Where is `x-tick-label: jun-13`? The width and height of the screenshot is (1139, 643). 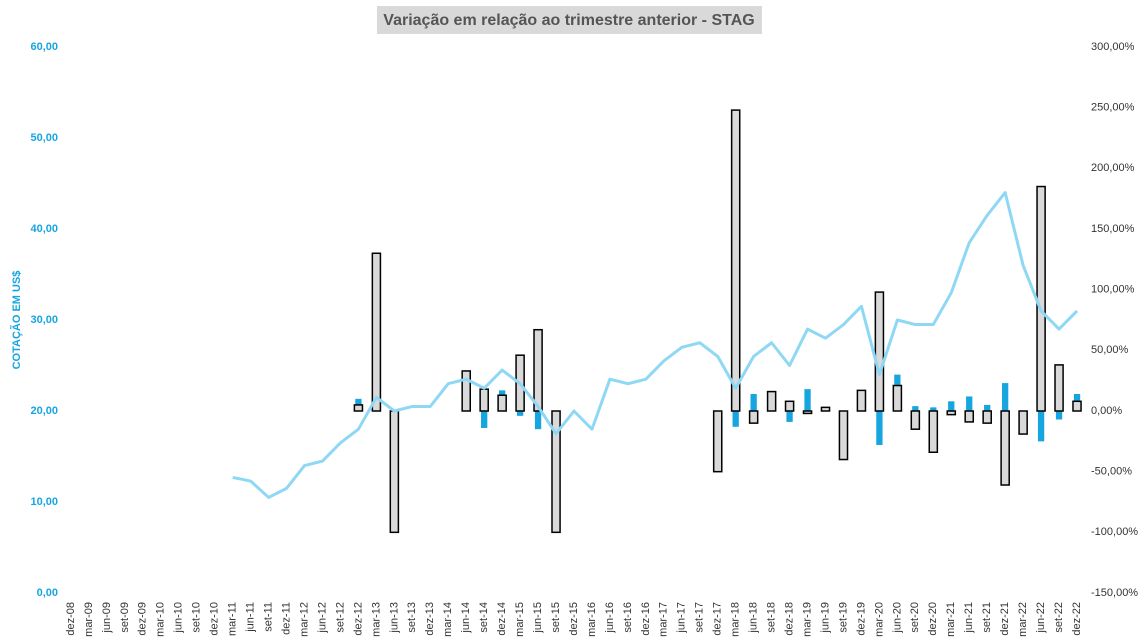 x-tick-label: jun-13 is located at coordinates (394, 618).